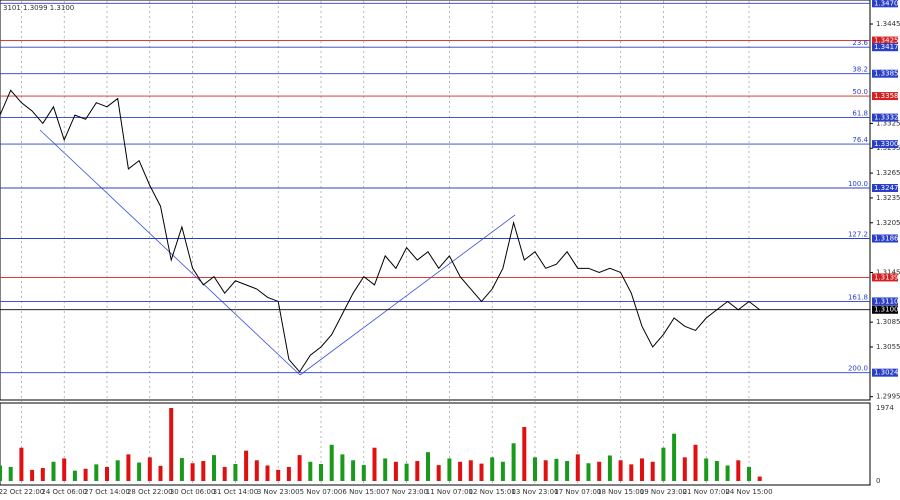 Image resolution: width=900 pixels, height=500 pixels. Describe the element at coordinates (888, 198) in the screenshot. I see `y-tick-label: 1.3235` at that location.